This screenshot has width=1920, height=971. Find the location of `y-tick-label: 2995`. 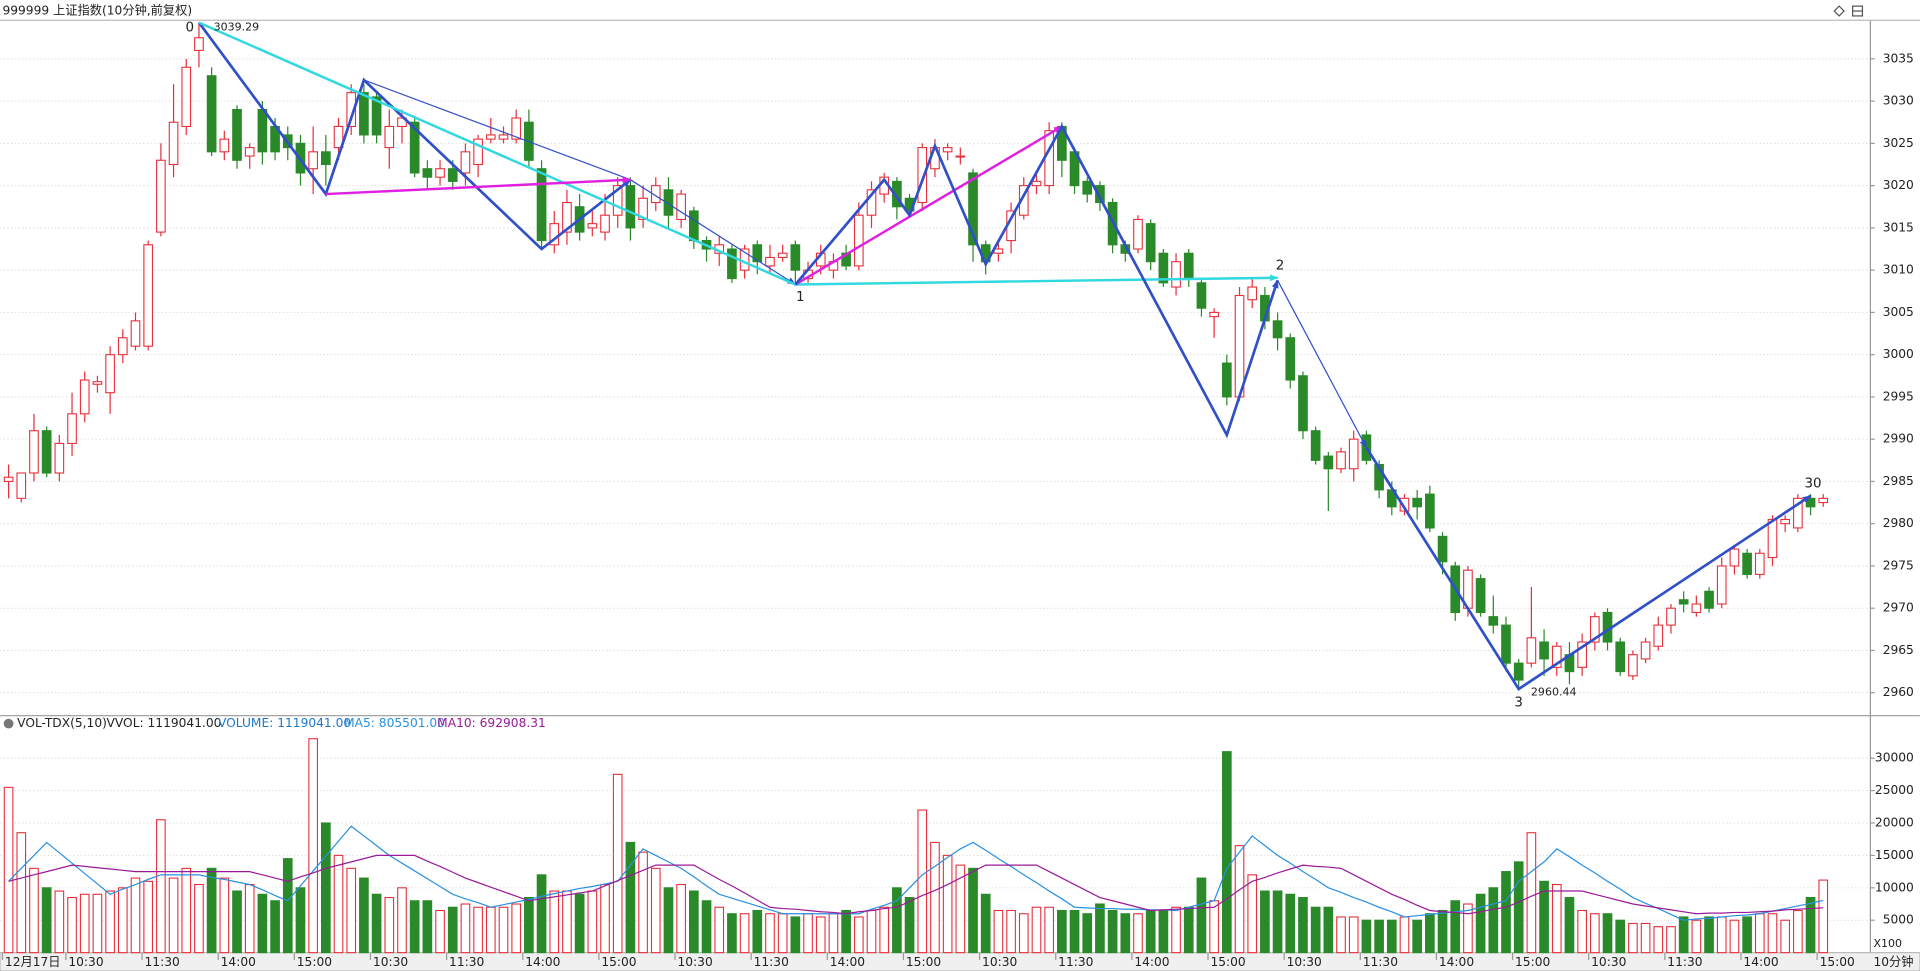

y-tick-label: 2995 is located at coordinates (1898, 396).